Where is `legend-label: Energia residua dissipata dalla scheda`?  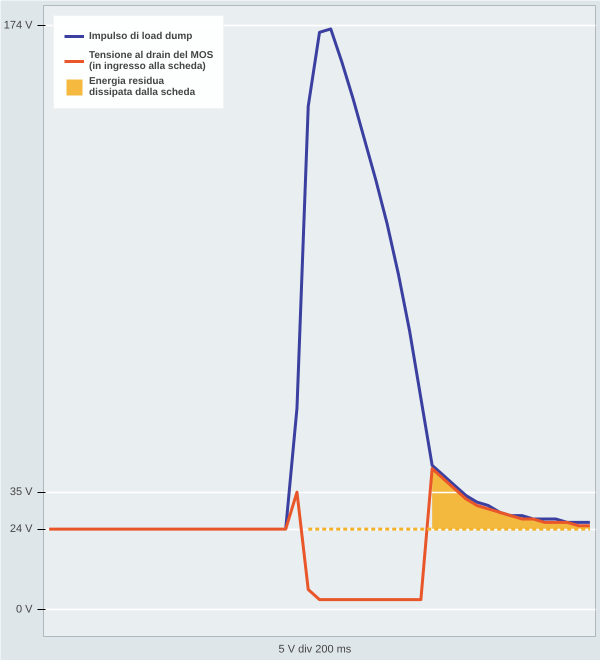 legend-label: Energia residua dissipata dalla scheda is located at coordinates (142, 87).